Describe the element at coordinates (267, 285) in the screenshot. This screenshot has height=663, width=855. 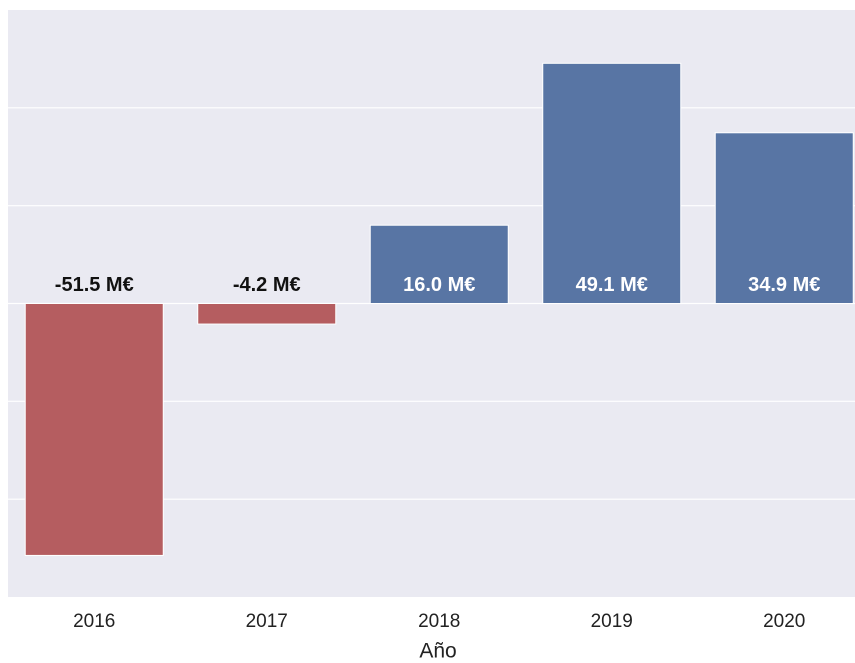
I see `value-label: -4.2 M€` at that location.